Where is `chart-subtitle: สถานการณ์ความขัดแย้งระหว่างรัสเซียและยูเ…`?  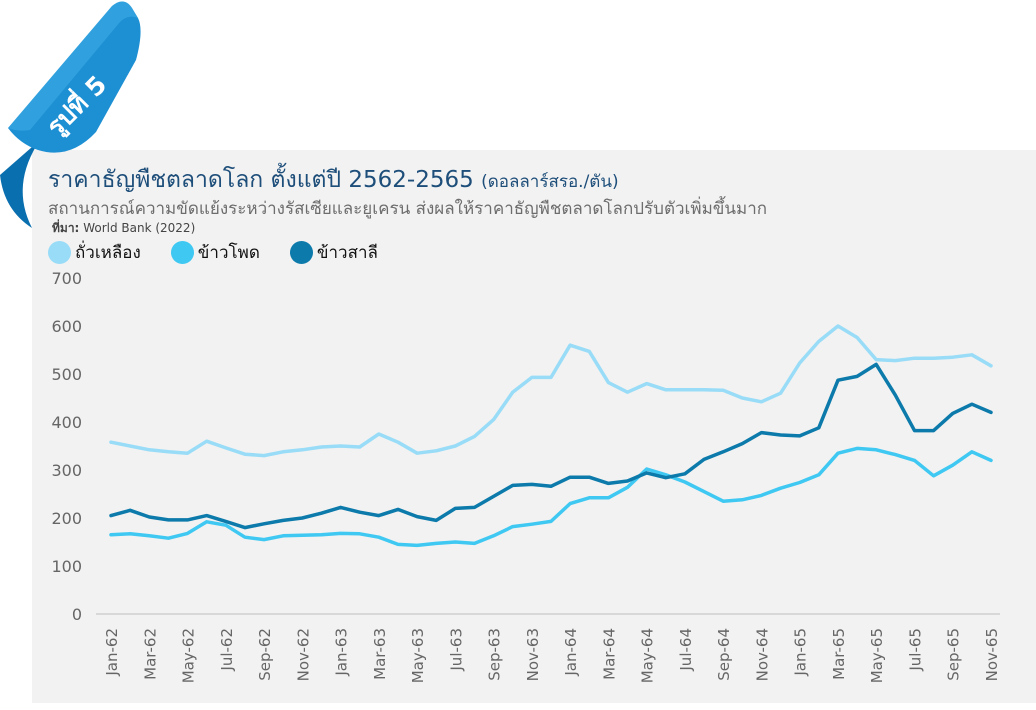
chart-subtitle: สถานการณ์ความขัดแย้งระหว่างรัสเซียและยูเ… is located at coordinates (408, 209).